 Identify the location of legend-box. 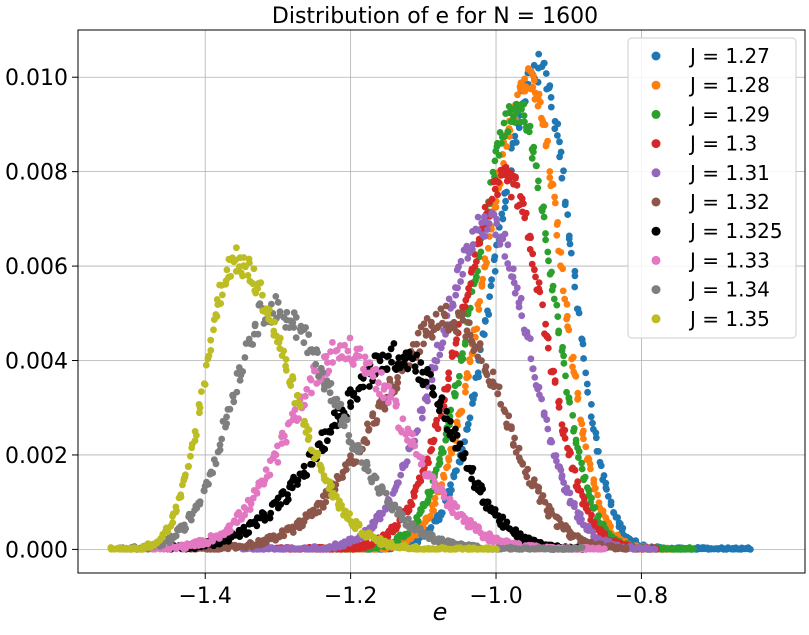
(712, 188).